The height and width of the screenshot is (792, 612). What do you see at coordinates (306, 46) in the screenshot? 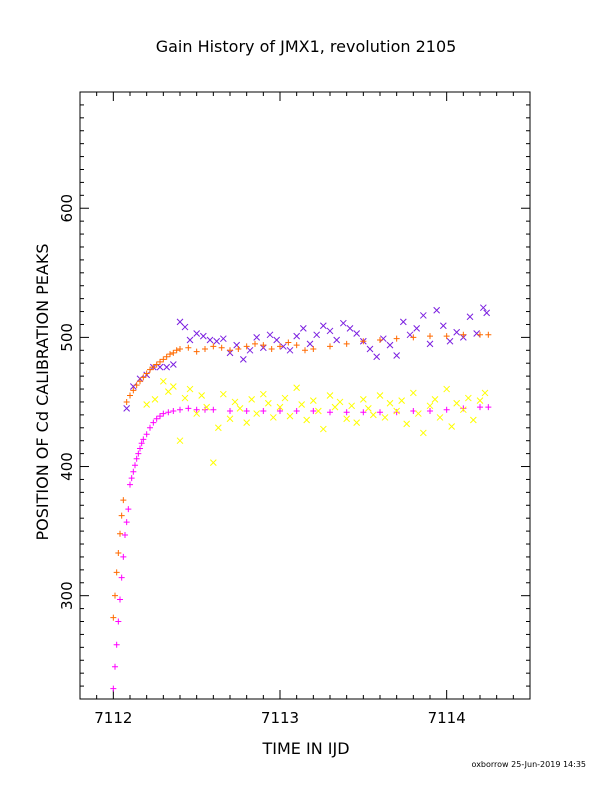
I see `chart-title: Gain History of JMX1, revolution 2105` at bounding box center [306, 46].